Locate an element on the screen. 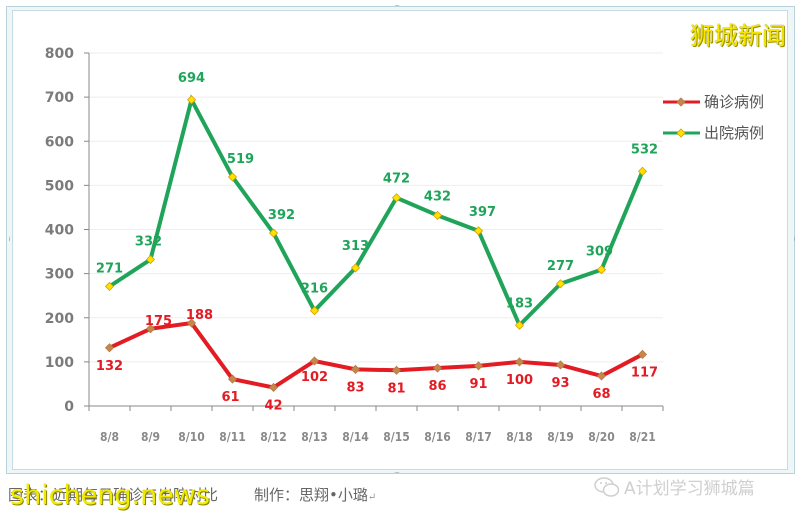 This screenshot has height=520, width=800. series-line is located at coordinates (376, 355).